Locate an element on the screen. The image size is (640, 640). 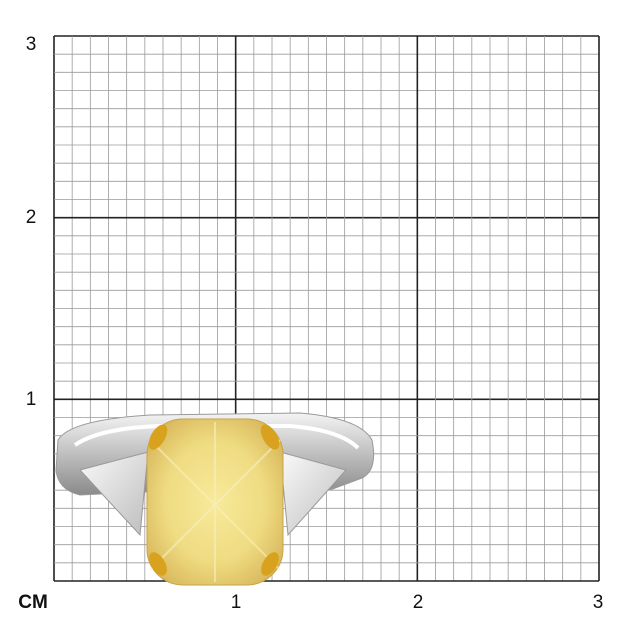
x-label-2: 2 is located at coordinates (418, 602).